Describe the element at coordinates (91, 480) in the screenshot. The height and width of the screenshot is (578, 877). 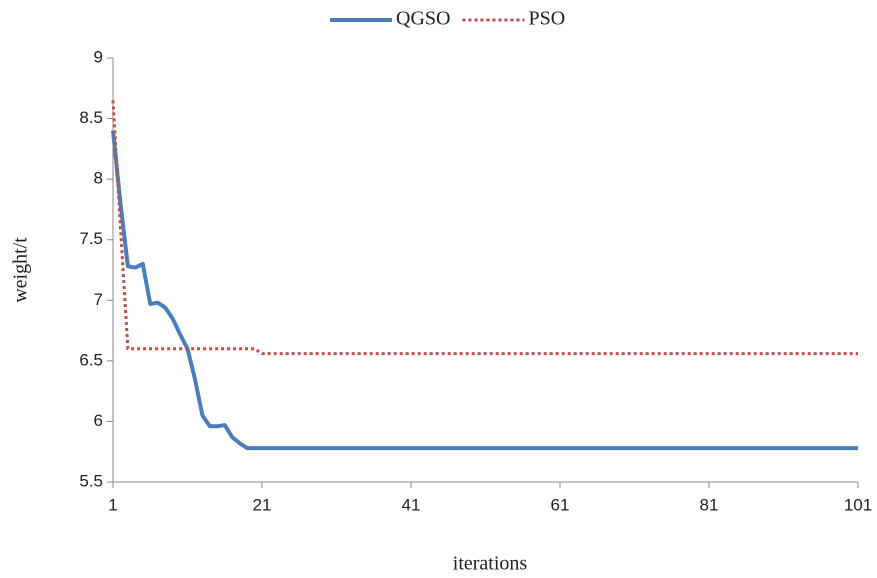
I see `y-tick-label: 5.5` at that location.